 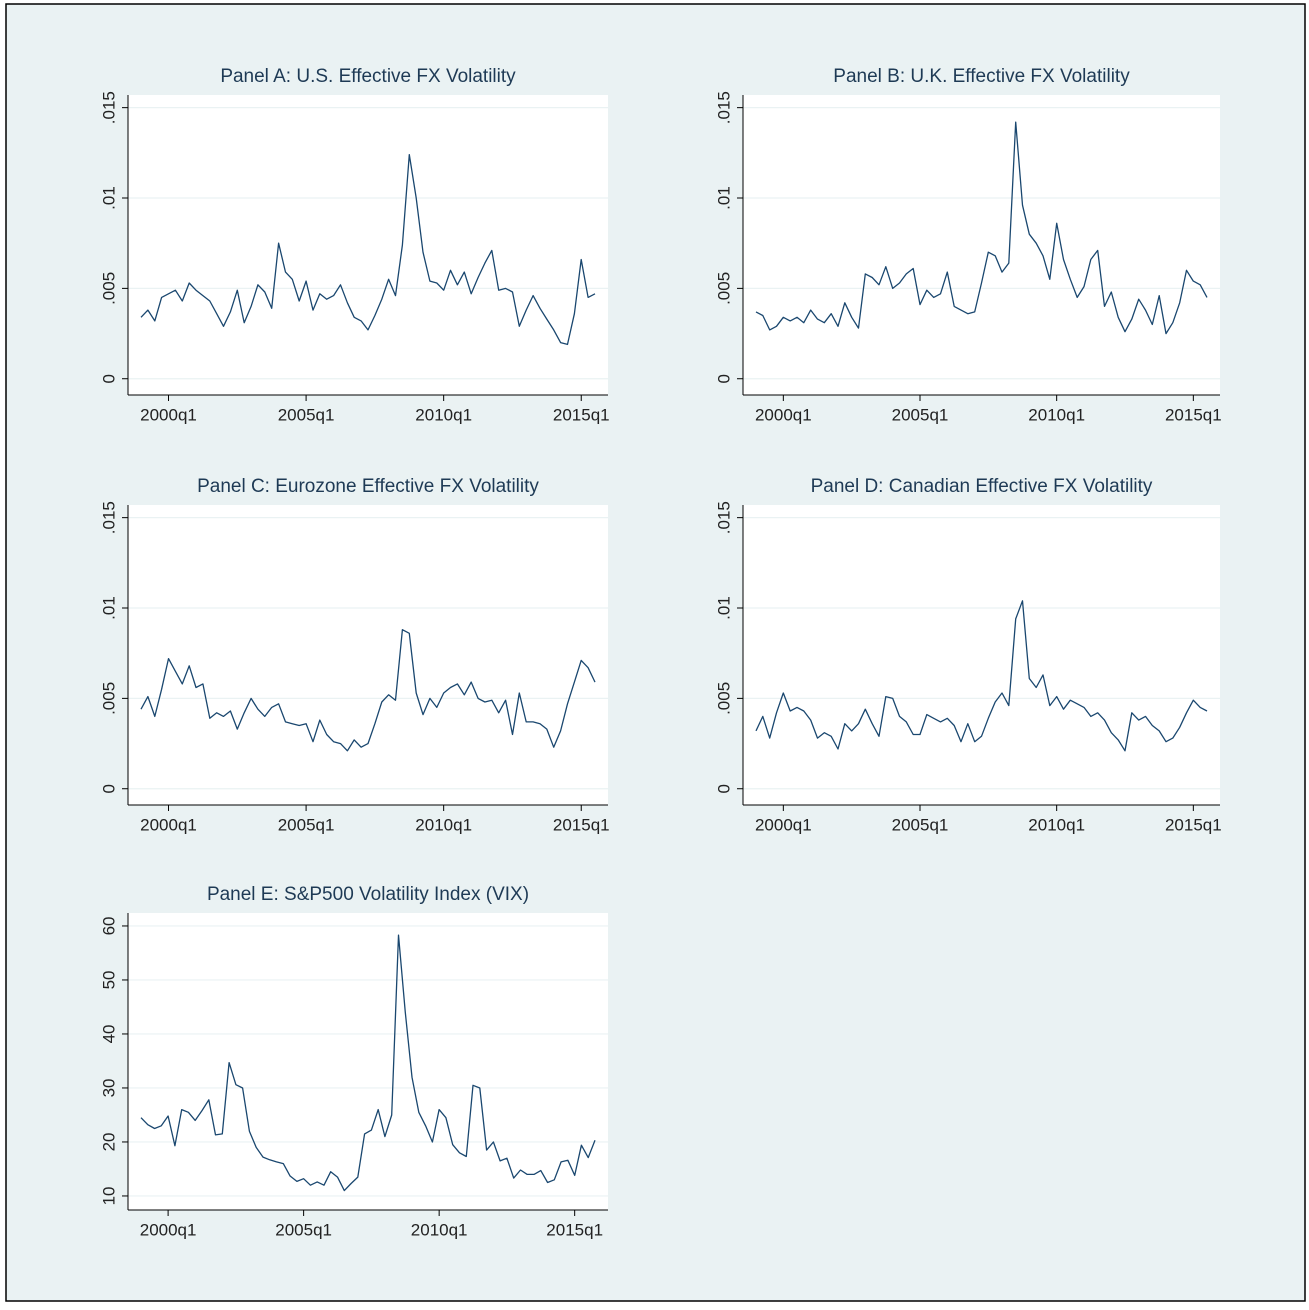 I want to click on y-tick-label: 50, so click(x=108, y=979).